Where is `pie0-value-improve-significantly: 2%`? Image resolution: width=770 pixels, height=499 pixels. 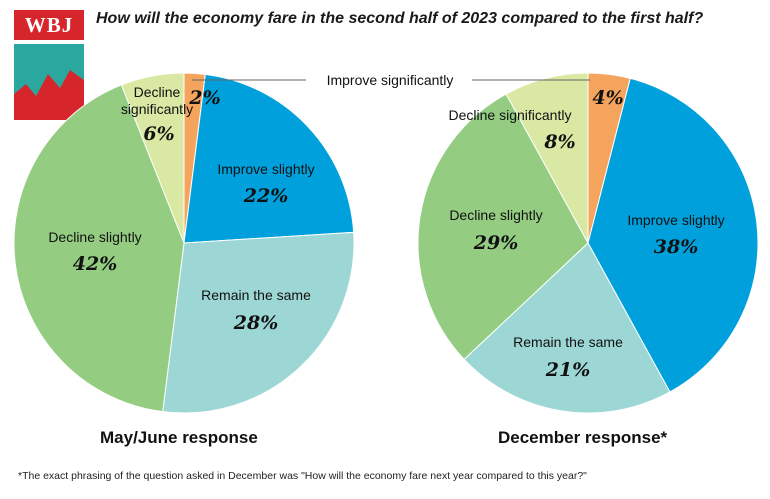 pie0-value-improve-significantly: 2% is located at coordinates (204, 98).